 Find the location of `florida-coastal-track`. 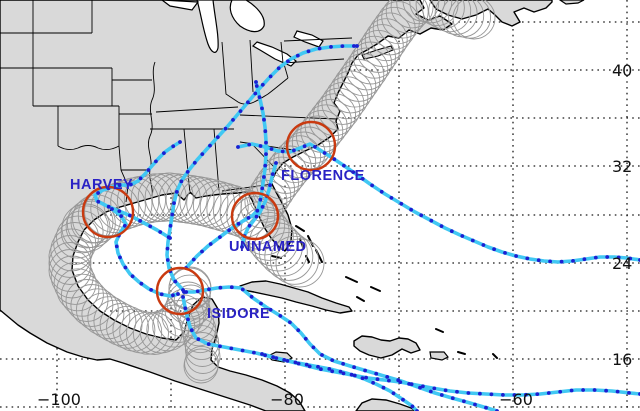

florida-coastal-track is located at coordinates (259, 205).